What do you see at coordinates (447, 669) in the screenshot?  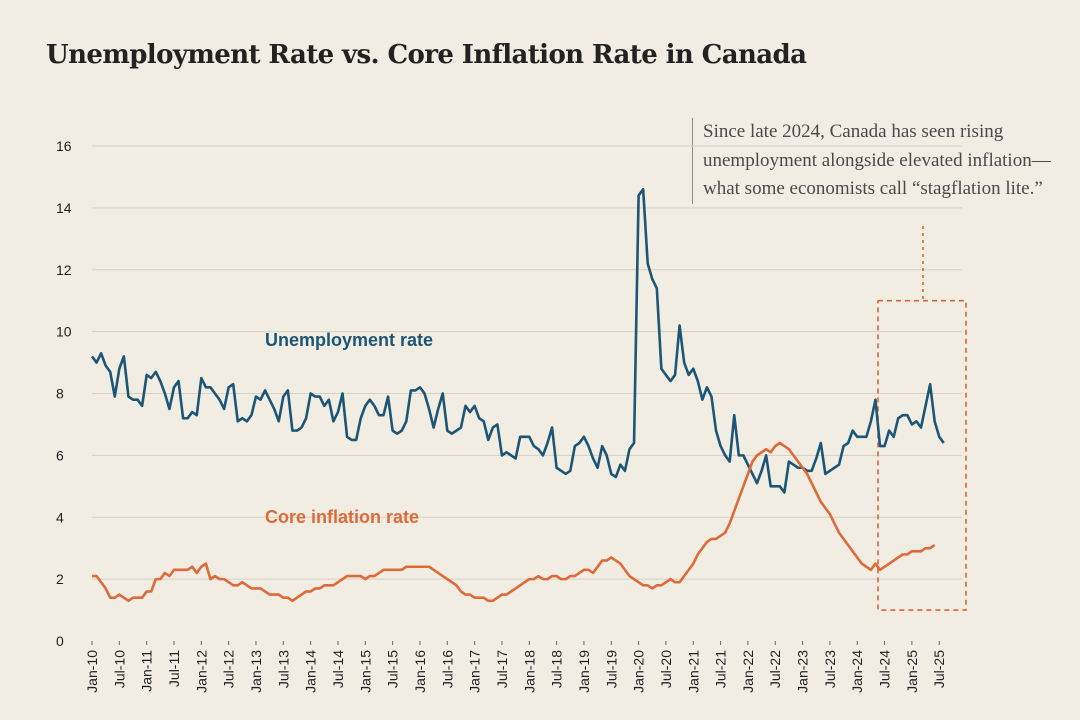 I see `x-tick-label: Jul-16` at bounding box center [447, 669].